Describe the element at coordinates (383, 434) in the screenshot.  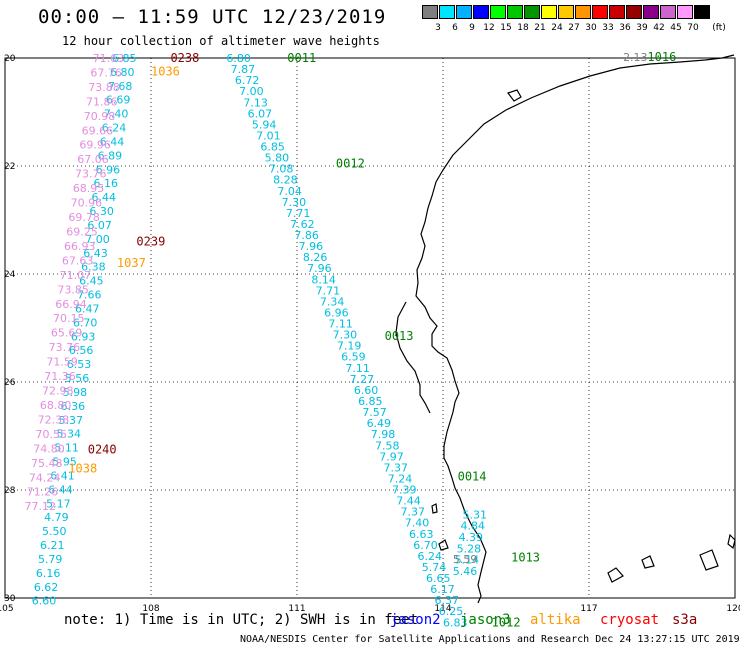
I see `swh-value: 7.98` at that location.